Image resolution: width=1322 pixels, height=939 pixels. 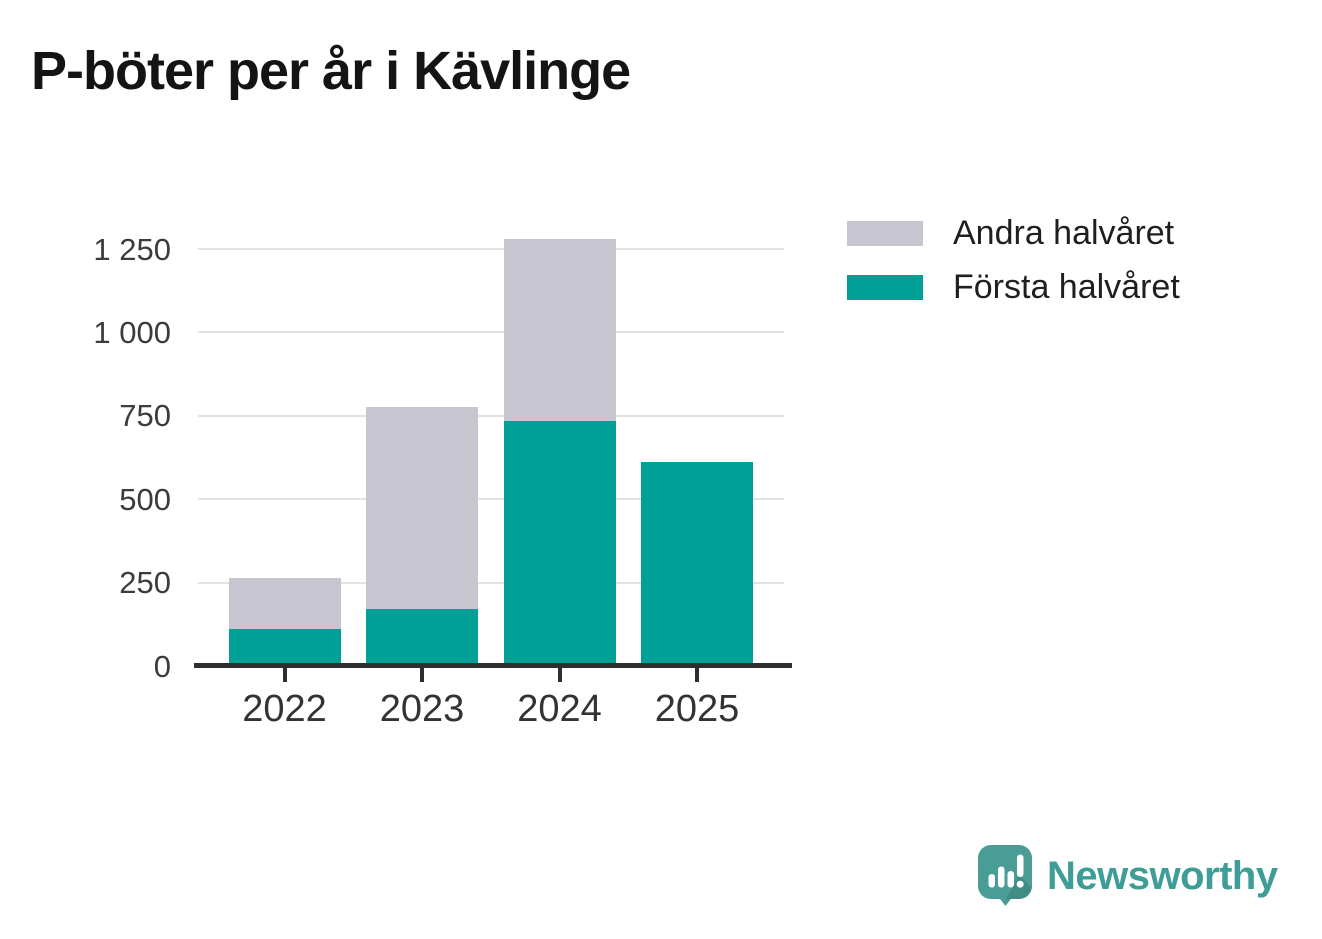 I want to click on x-tick-2022, so click(x=284, y=675).